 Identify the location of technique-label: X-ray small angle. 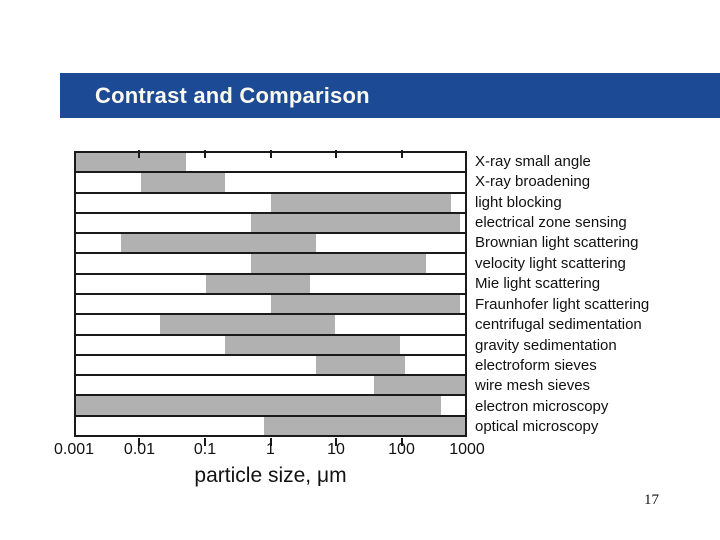
(533, 161).